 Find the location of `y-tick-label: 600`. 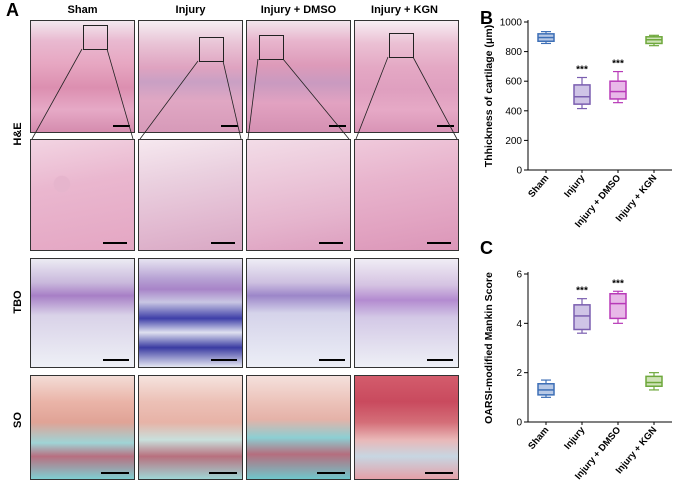

y-tick-label: 600 is located at coordinates (513, 82).